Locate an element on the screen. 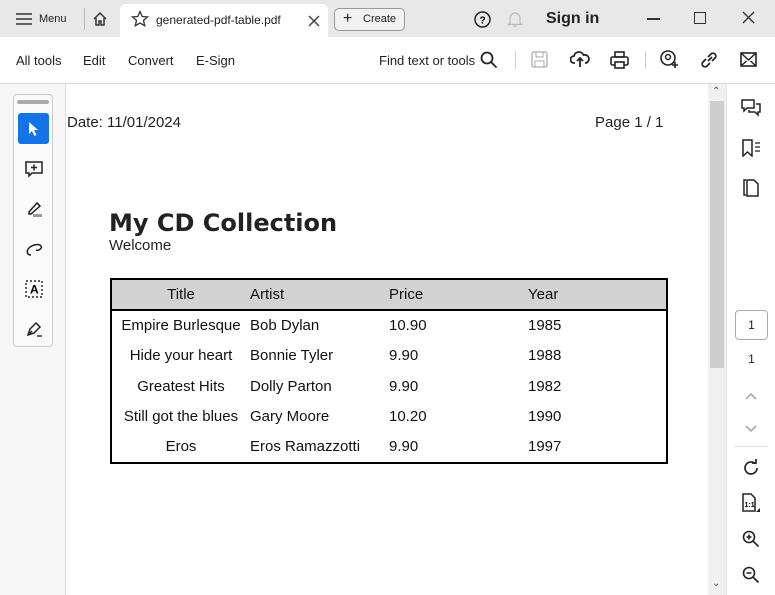 The width and height of the screenshot is (775, 595). table-cell: Greatest Hits is located at coordinates (181, 386).